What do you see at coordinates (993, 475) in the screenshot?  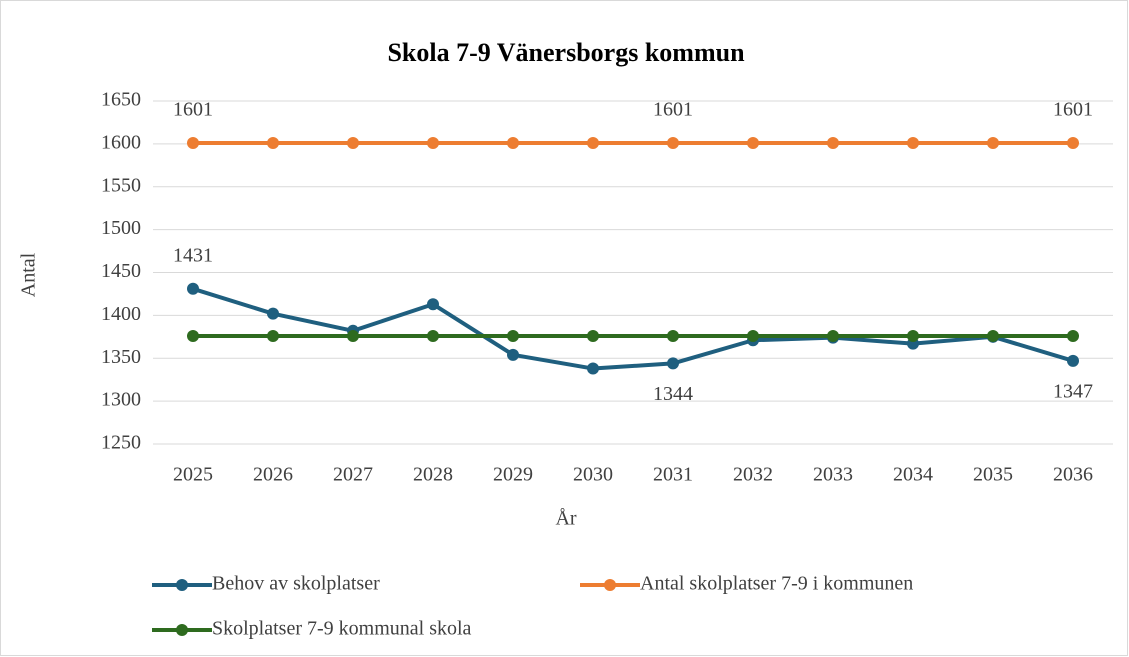 I see `x-tick-label: 2035` at bounding box center [993, 475].